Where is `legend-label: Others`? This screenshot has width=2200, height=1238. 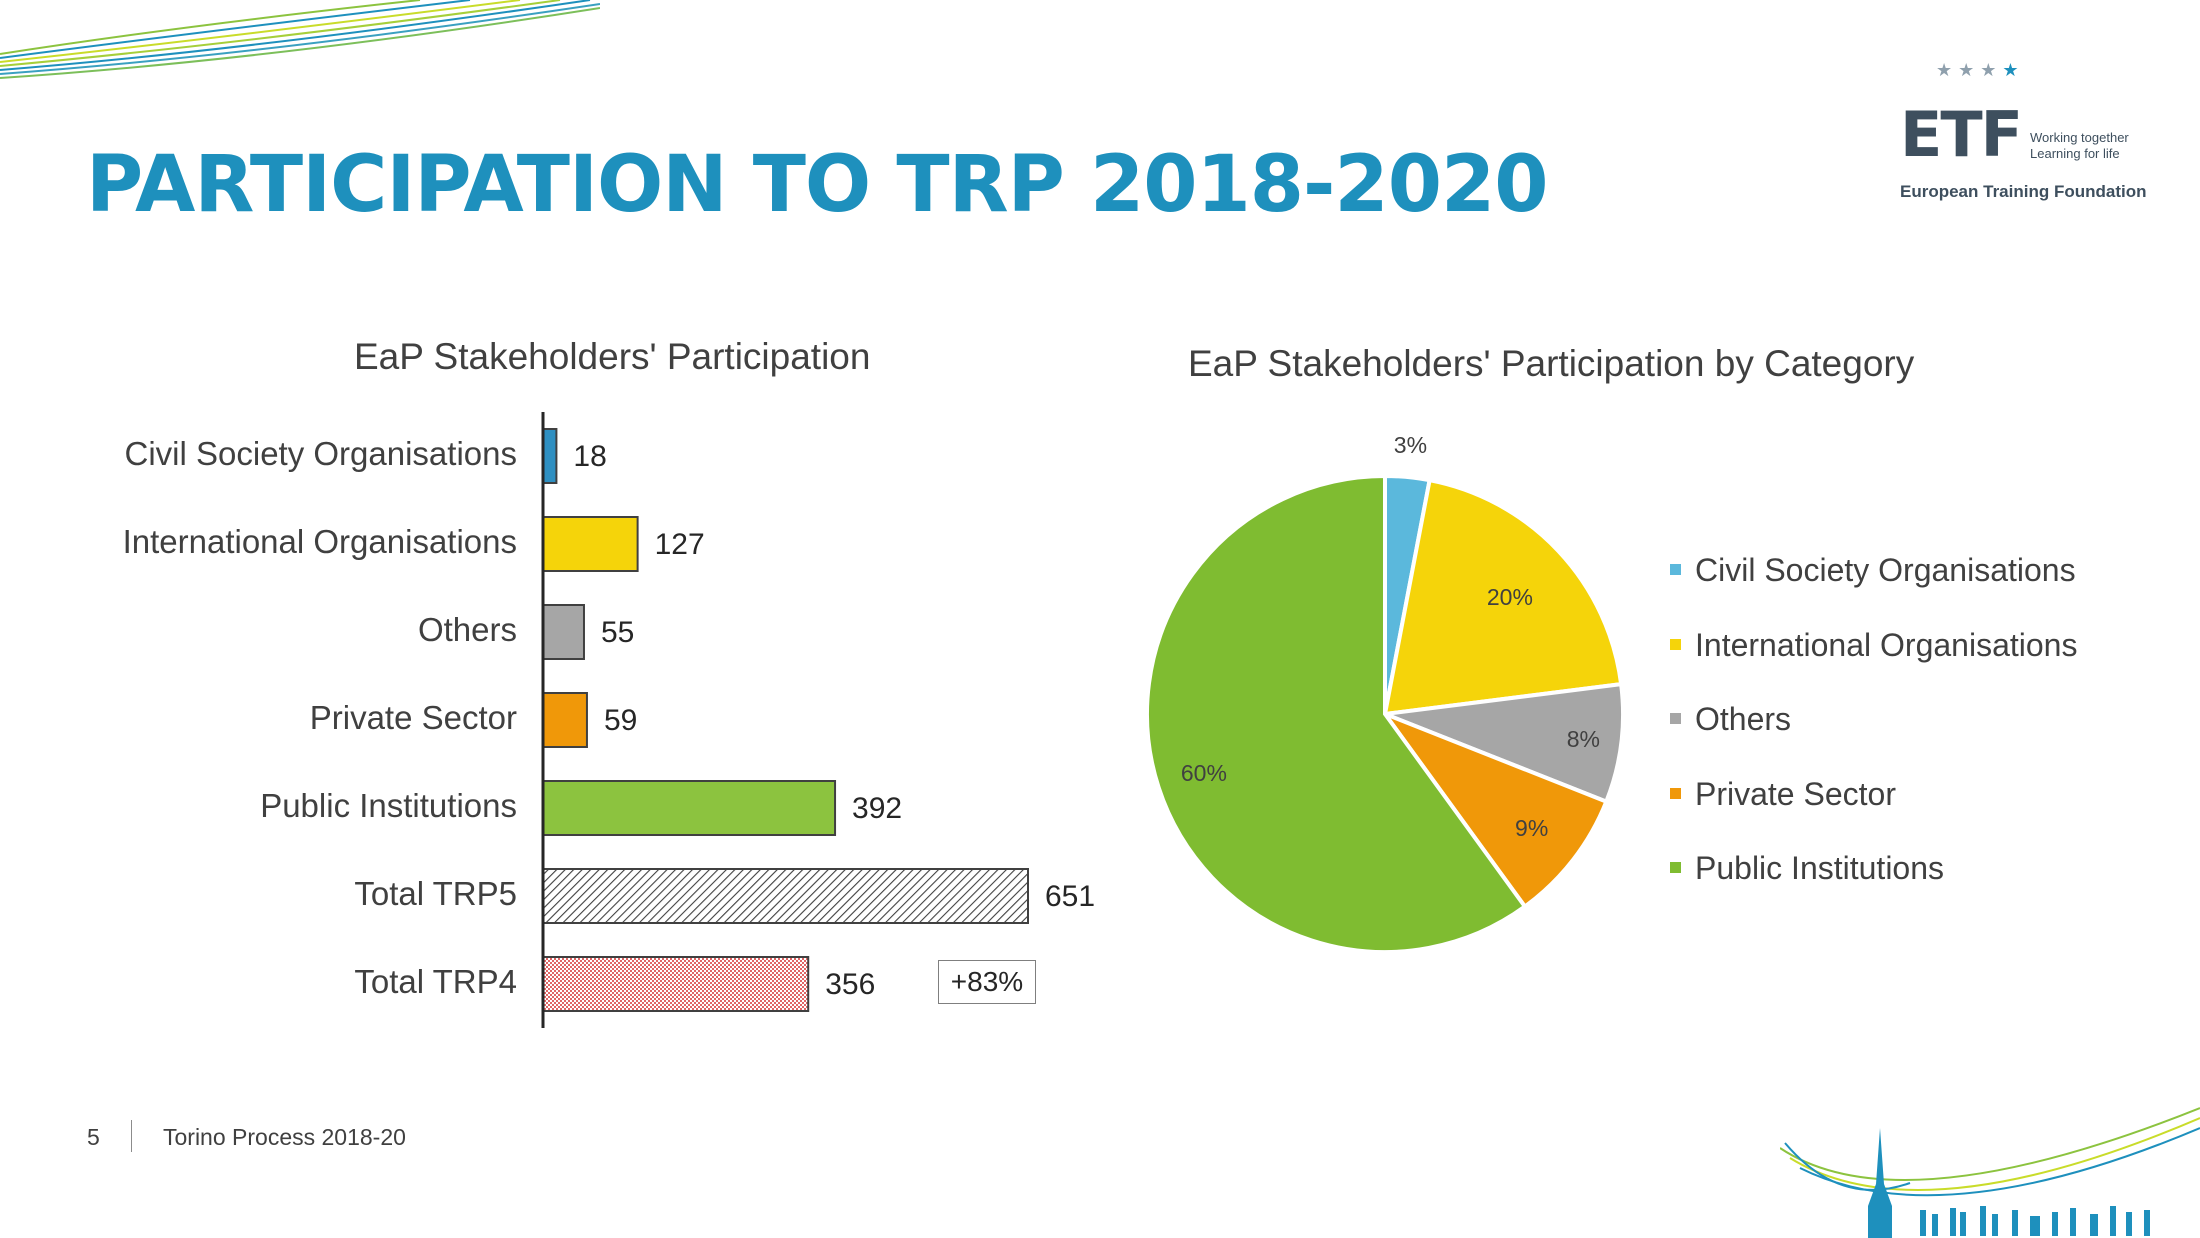
legend-label: Others is located at coordinates (1743, 719).